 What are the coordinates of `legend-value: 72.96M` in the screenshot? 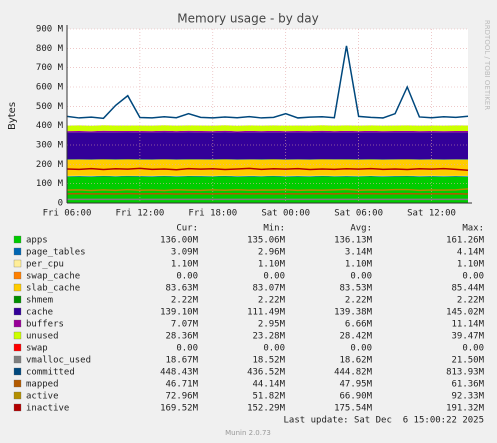 It's located at (181, 397).